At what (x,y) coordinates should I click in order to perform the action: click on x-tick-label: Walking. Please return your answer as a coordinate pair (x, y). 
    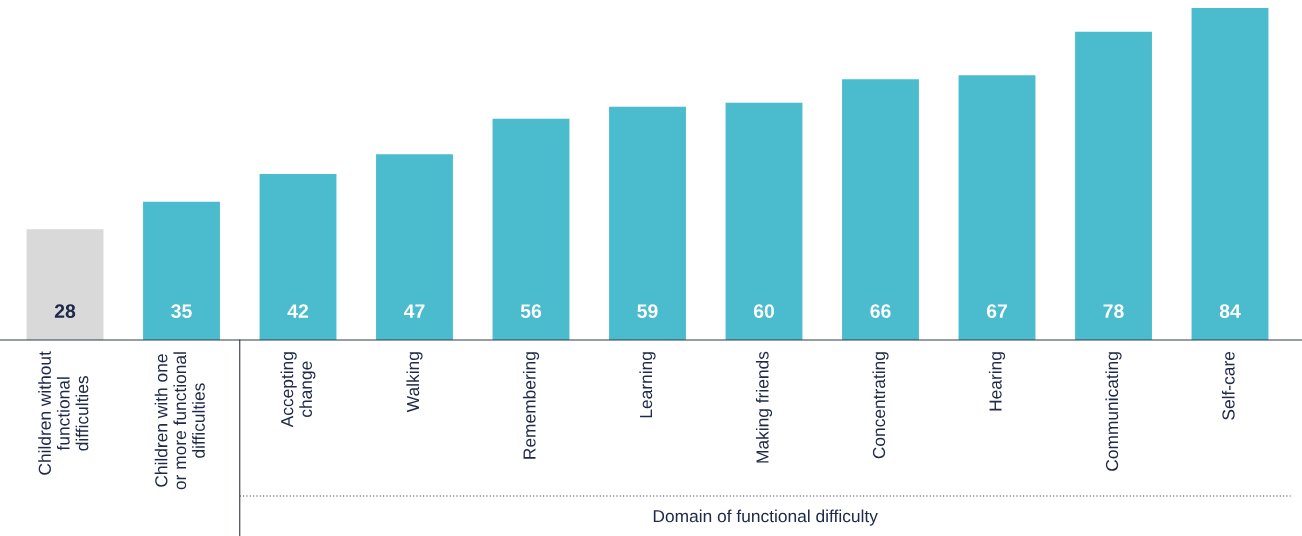
    Looking at the image, I should click on (414, 382).